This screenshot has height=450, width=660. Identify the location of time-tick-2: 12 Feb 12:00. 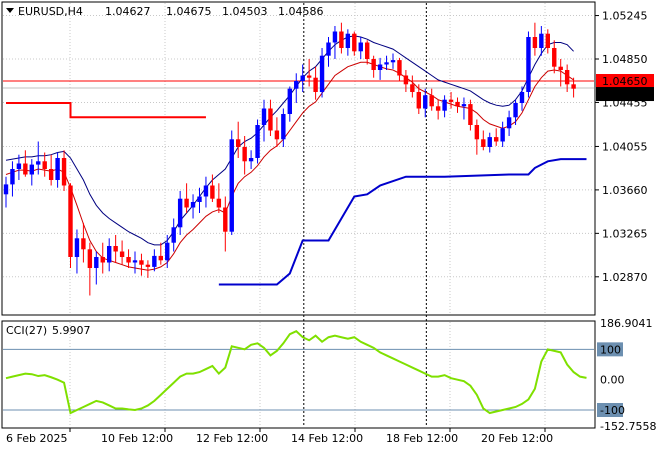
(232, 438).